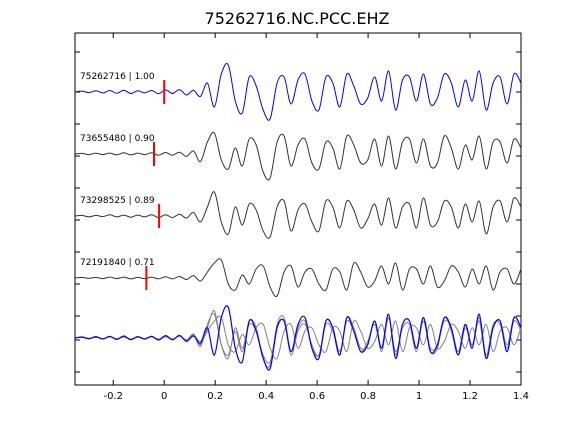 This screenshot has width=576, height=432. Describe the element at coordinates (215, 396) in the screenshot. I see `x-tick-label: 0.2` at that location.